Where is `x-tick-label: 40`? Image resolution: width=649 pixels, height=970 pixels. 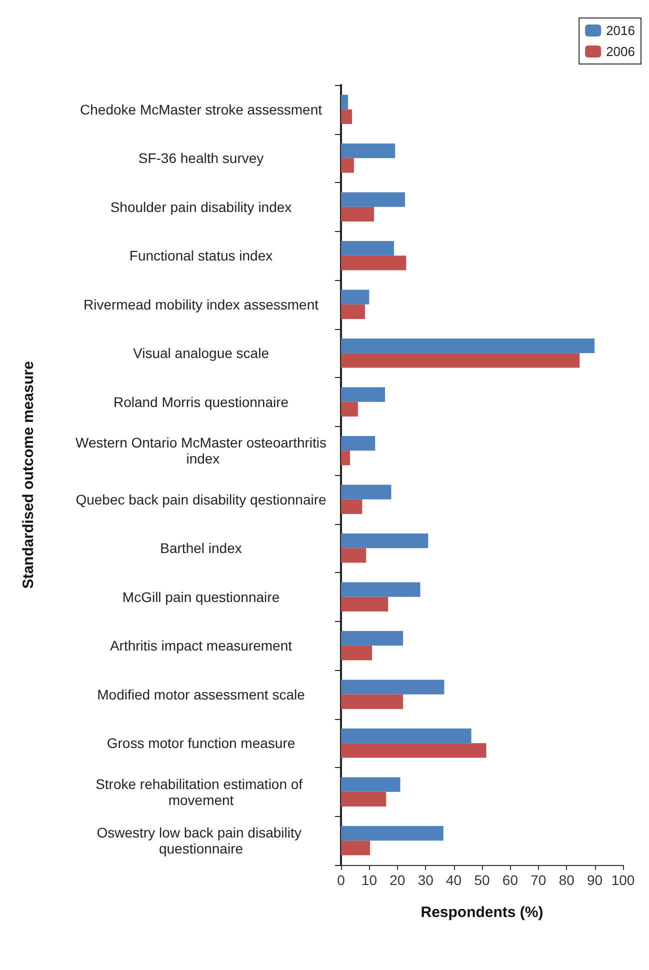 x-tick-label: 40 is located at coordinates (454, 880).